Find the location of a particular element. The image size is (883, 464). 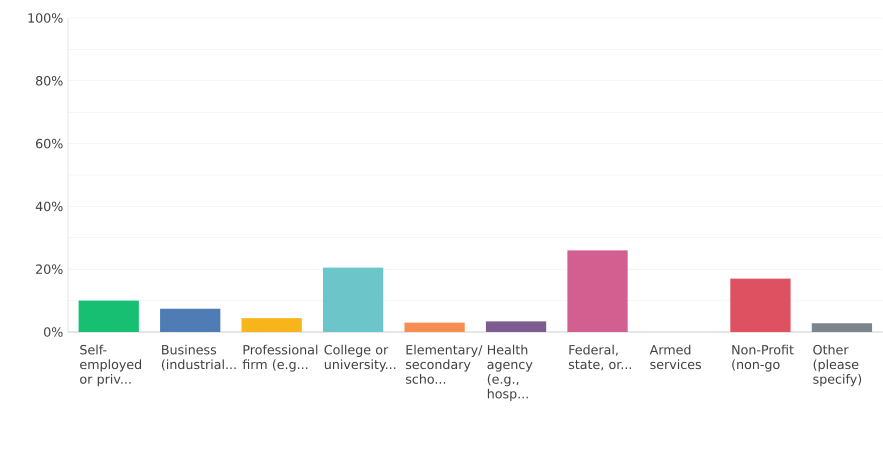

x-tick-label: Other (please specify) is located at coordinates (837, 365).